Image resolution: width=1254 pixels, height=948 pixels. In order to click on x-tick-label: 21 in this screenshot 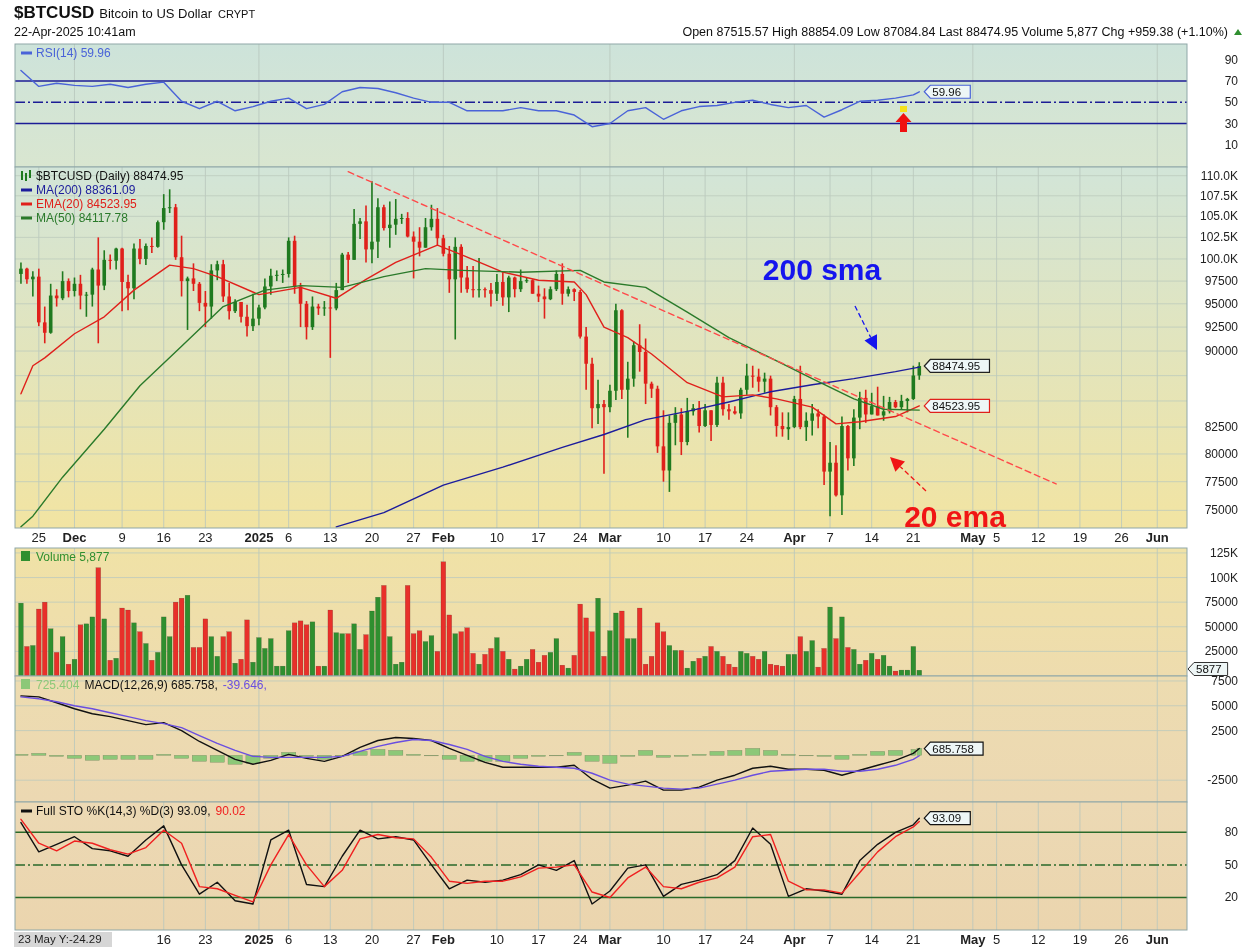, I will do `click(913, 537)`.